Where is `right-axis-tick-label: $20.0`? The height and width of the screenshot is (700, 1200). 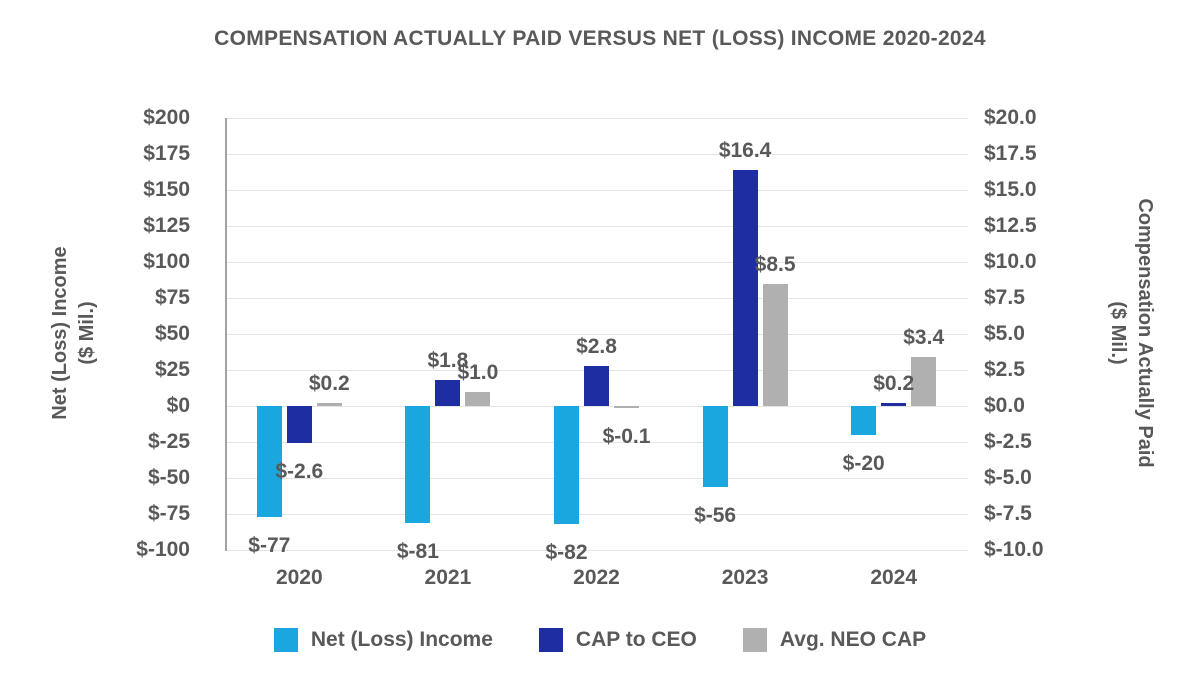
right-axis-tick-label: $20.0 is located at coordinates (1010, 117).